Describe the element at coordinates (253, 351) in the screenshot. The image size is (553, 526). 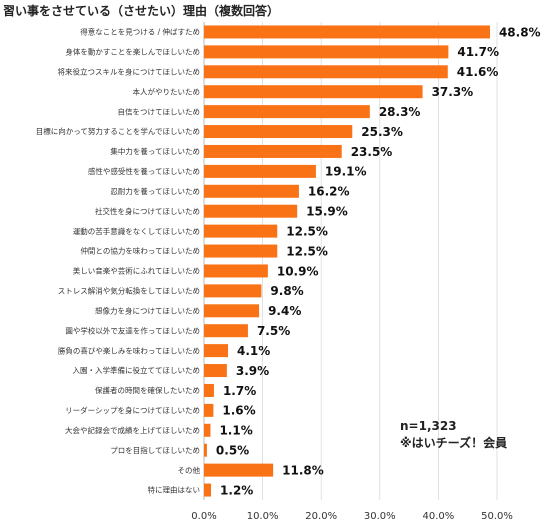
I see `value-label: 4.1%` at that location.